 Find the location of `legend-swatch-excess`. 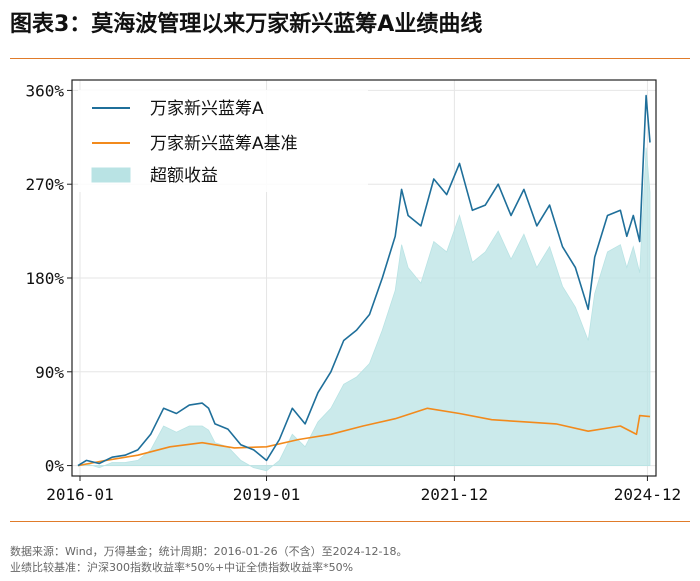

legend-swatch-excess is located at coordinates (111, 175).